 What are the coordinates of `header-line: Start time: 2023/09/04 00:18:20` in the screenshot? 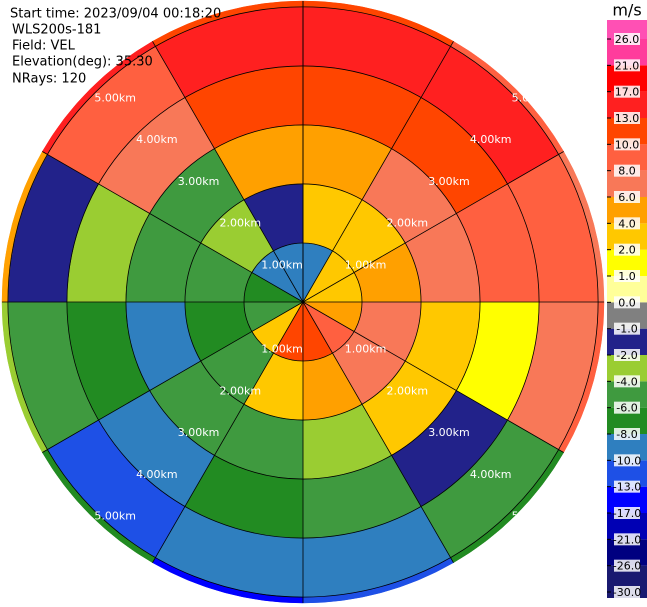 It's located at (115, 14).